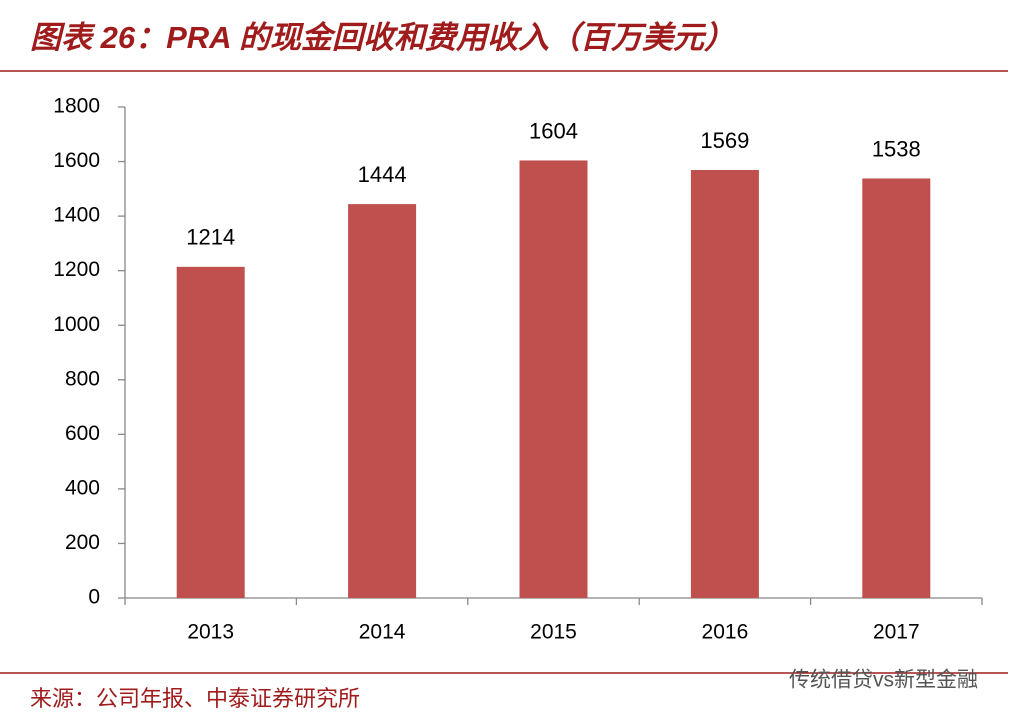 The width and height of the screenshot is (1012, 723). What do you see at coordinates (883, 680) in the screenshot?
I see `watermark: 传统借贷vs新型金融` at bounding box center [883, 680].